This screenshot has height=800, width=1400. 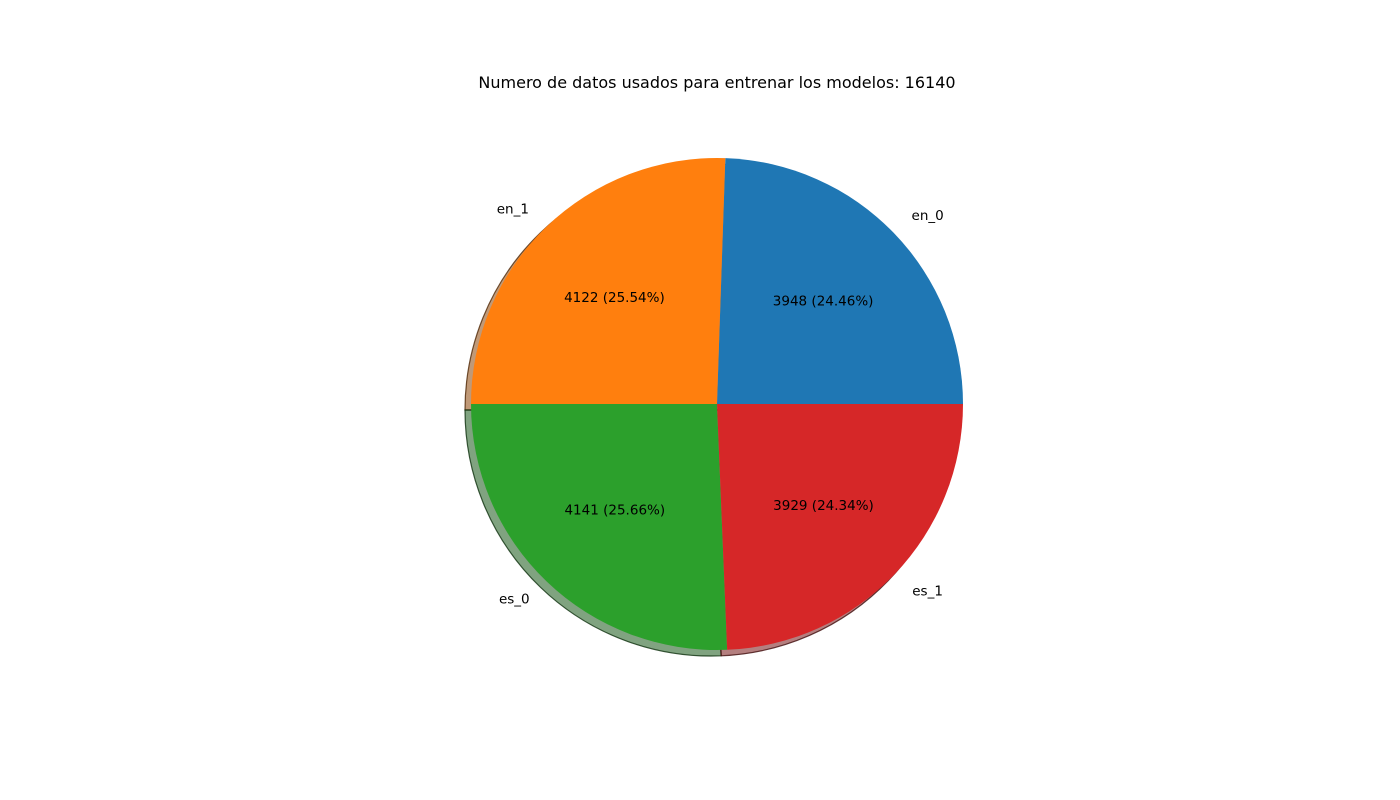 What do you see at coordinates (928, 216) in the screenshot?
I see `slice-label-en-0: en_0` at bounding box center [928, 216].